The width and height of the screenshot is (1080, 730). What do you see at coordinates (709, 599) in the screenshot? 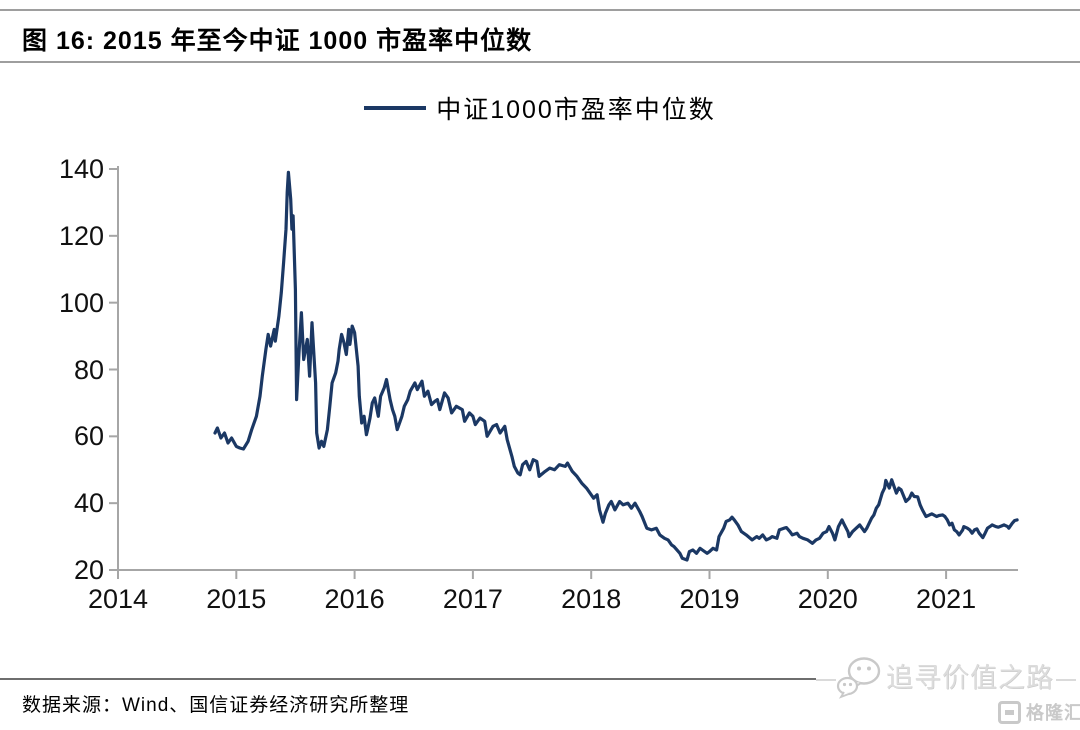
I see `x-tick-label: 2019` at bounding box center [709, 599].